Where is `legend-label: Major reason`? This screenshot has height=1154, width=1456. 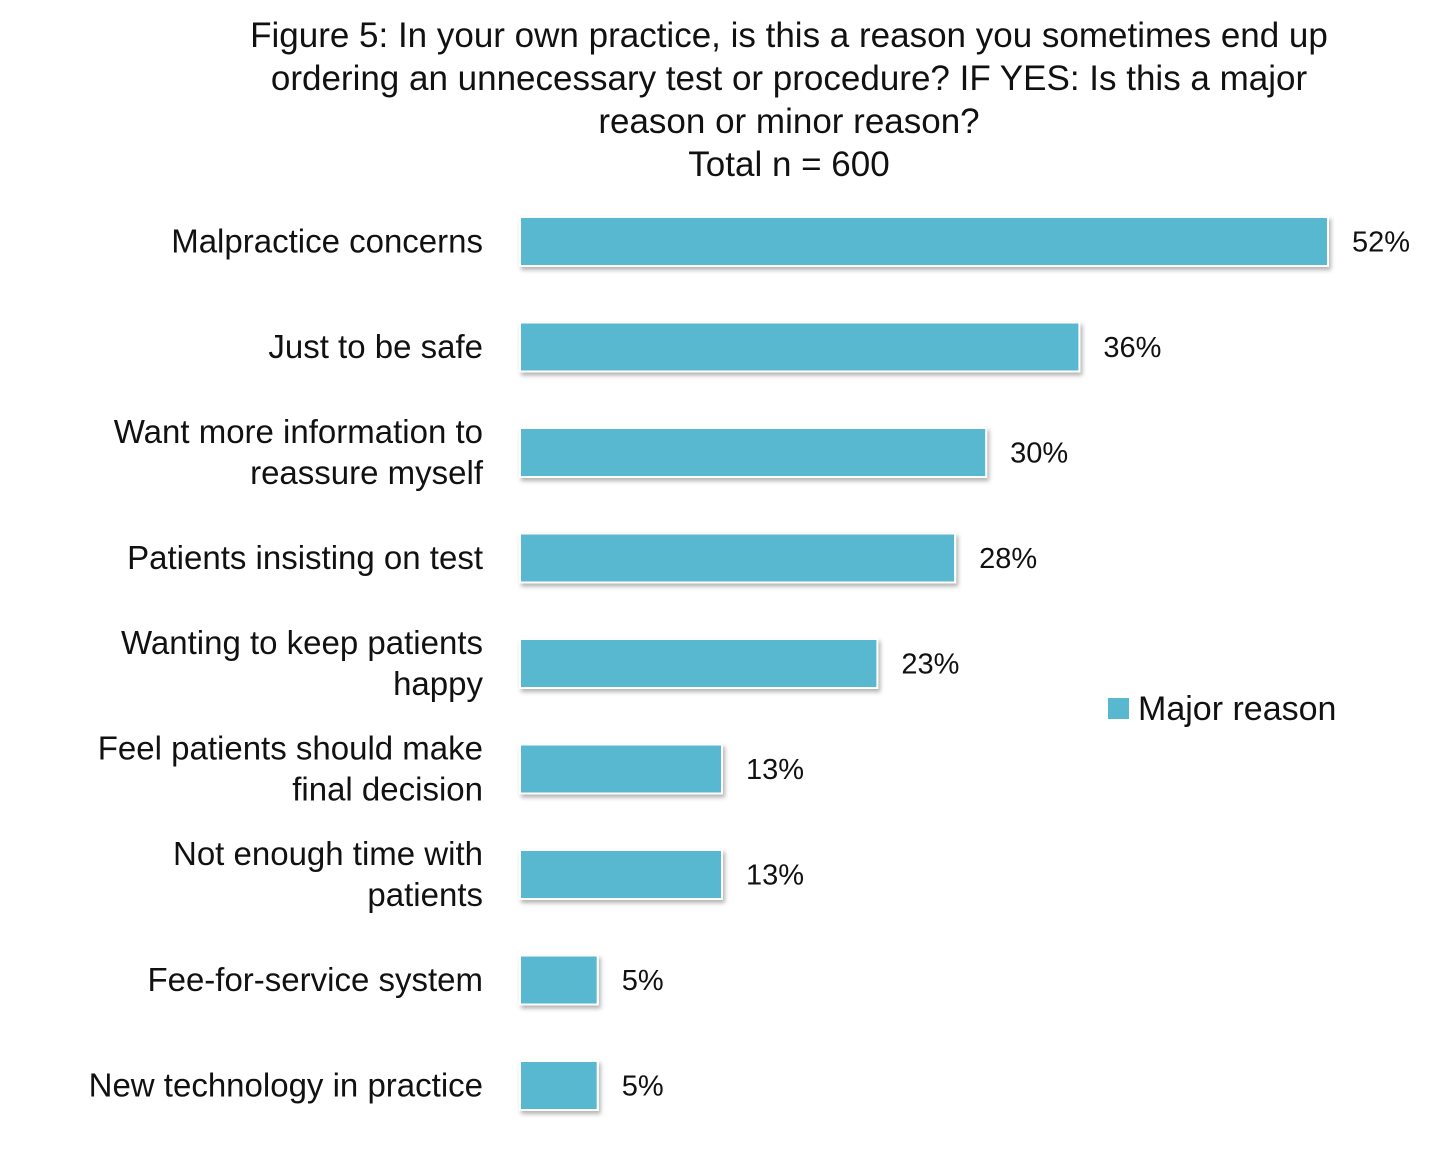 legend-label: Major reason is located at coordinates (1237, 709).